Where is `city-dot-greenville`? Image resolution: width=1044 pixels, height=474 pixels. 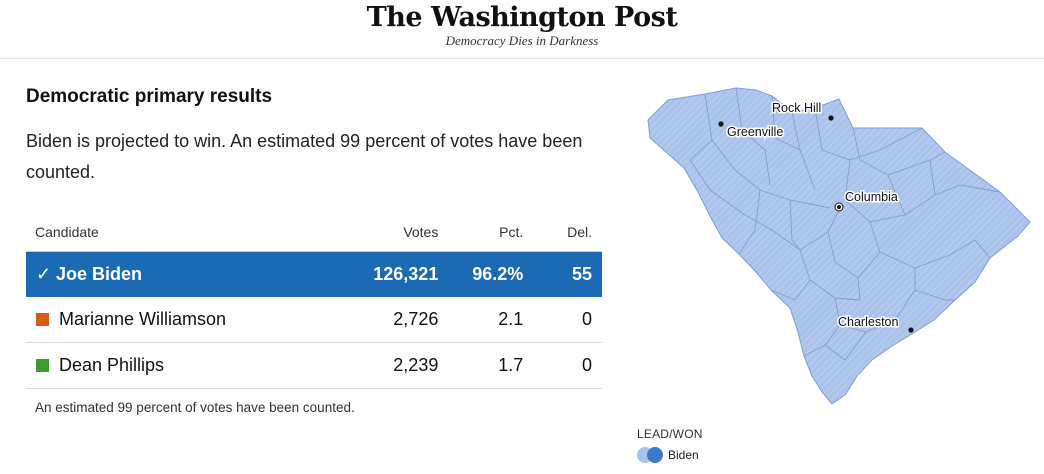
city-dot-greenville is located at coordinates (721, 124).